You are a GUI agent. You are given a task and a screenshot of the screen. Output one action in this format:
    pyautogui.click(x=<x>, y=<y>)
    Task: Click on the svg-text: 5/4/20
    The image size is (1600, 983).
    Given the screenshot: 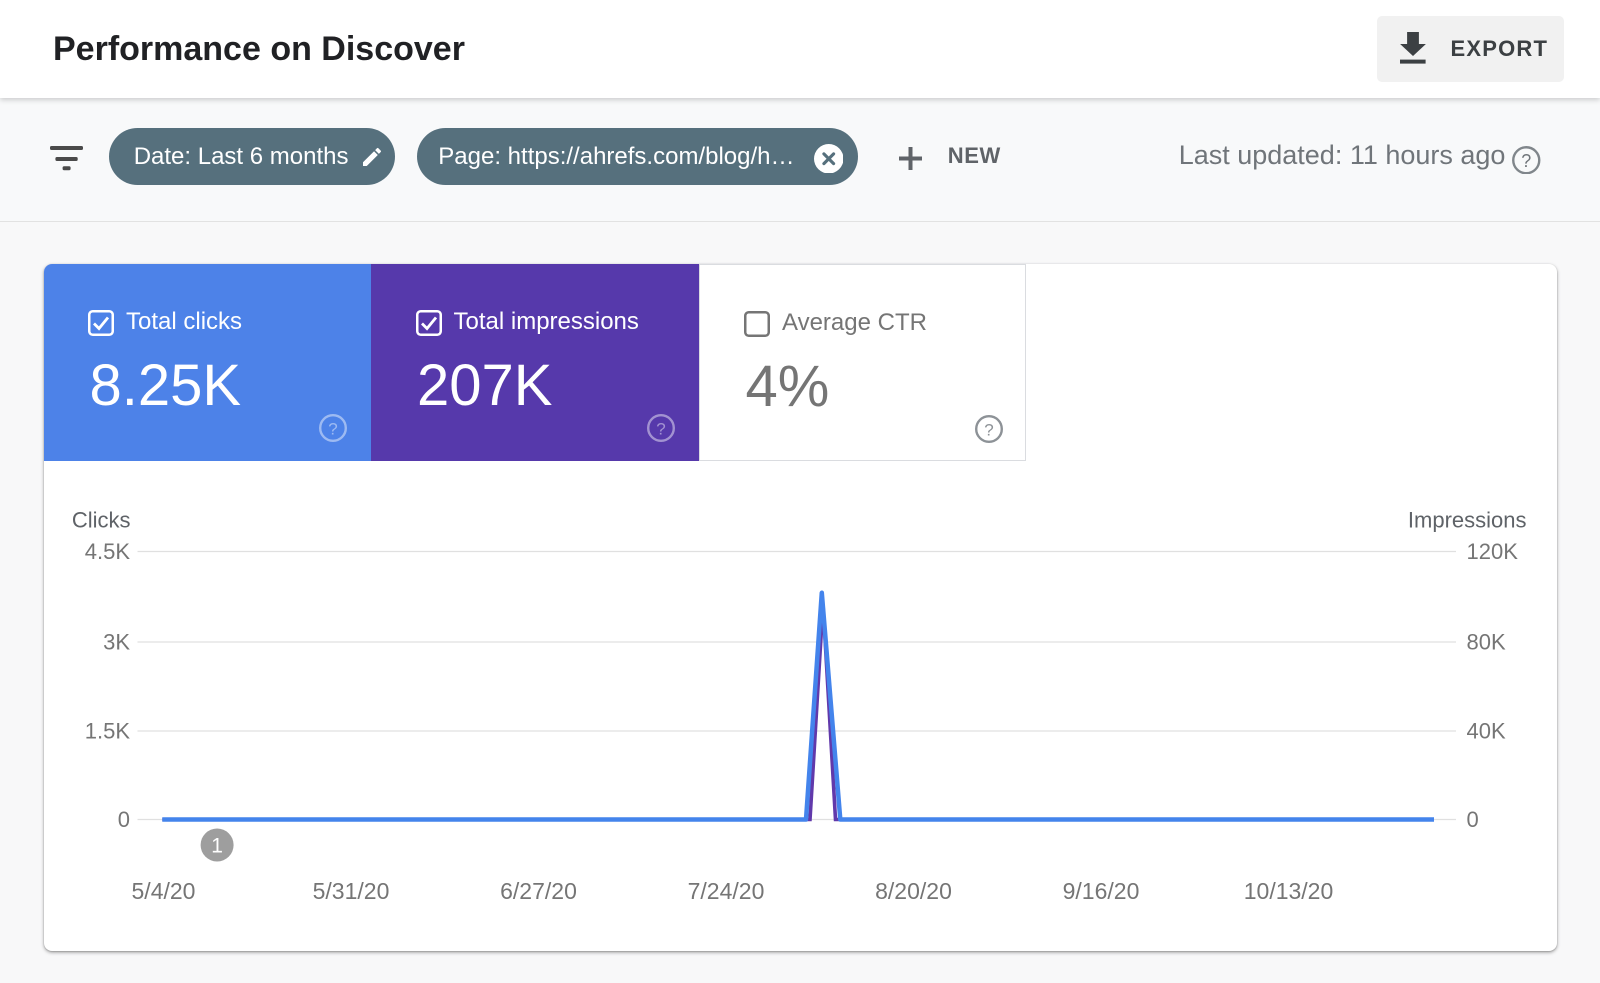 What is the action you would take?
    pyautogui.click(x=163, y=891)
    